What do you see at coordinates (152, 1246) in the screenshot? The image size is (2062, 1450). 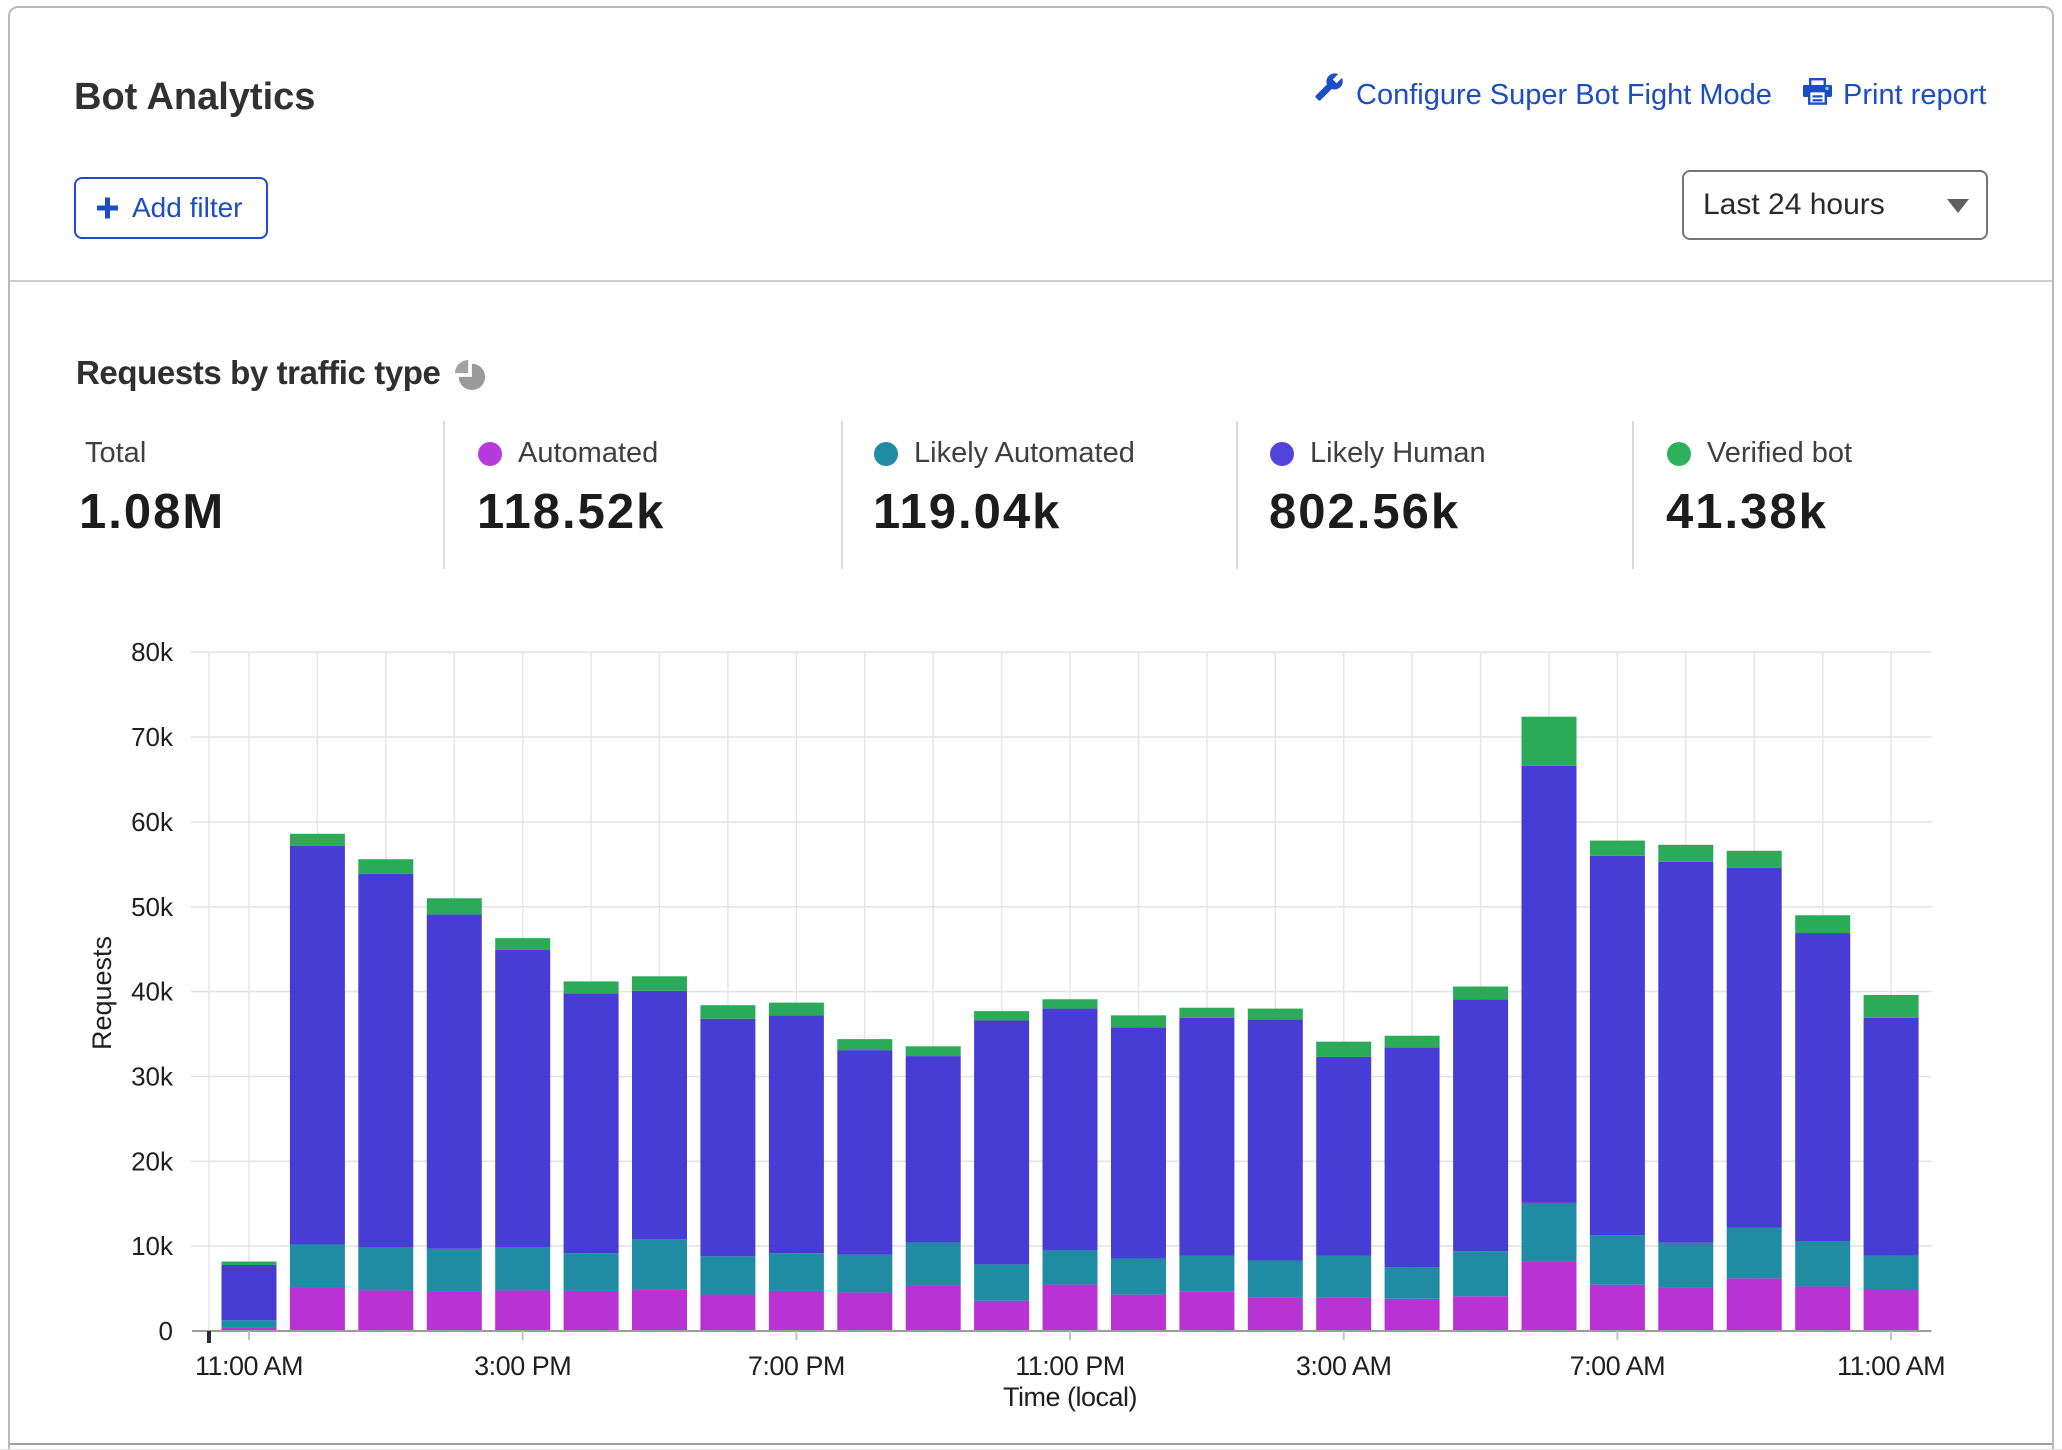 I see `svg-text: 10k` at bounding box center [152, 1246].